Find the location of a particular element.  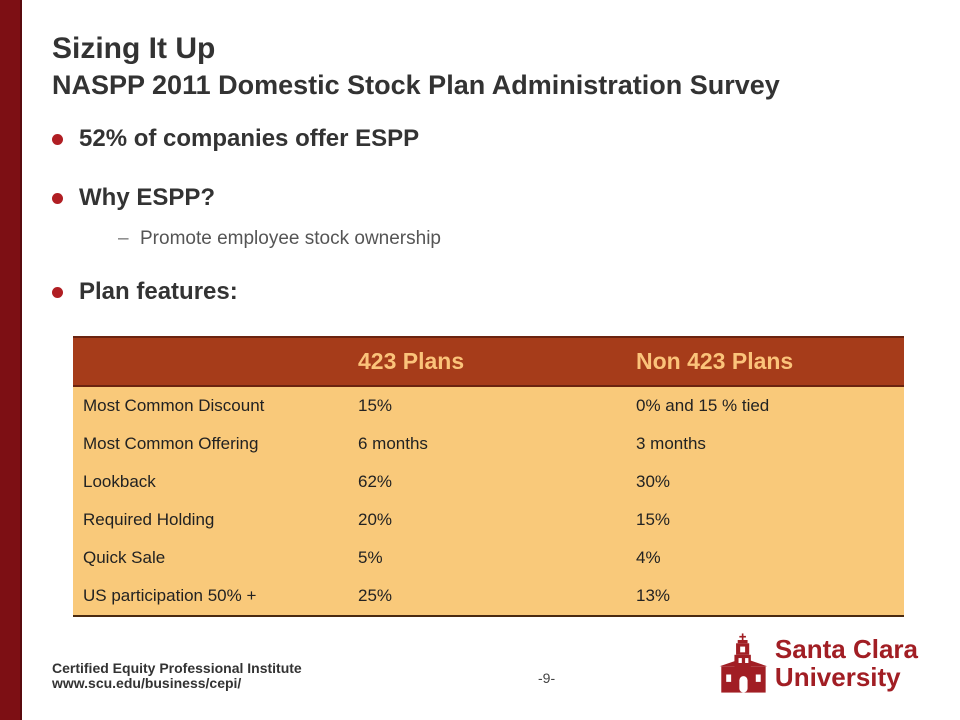

logo-line-university: University is located at coordinates (837, 676).